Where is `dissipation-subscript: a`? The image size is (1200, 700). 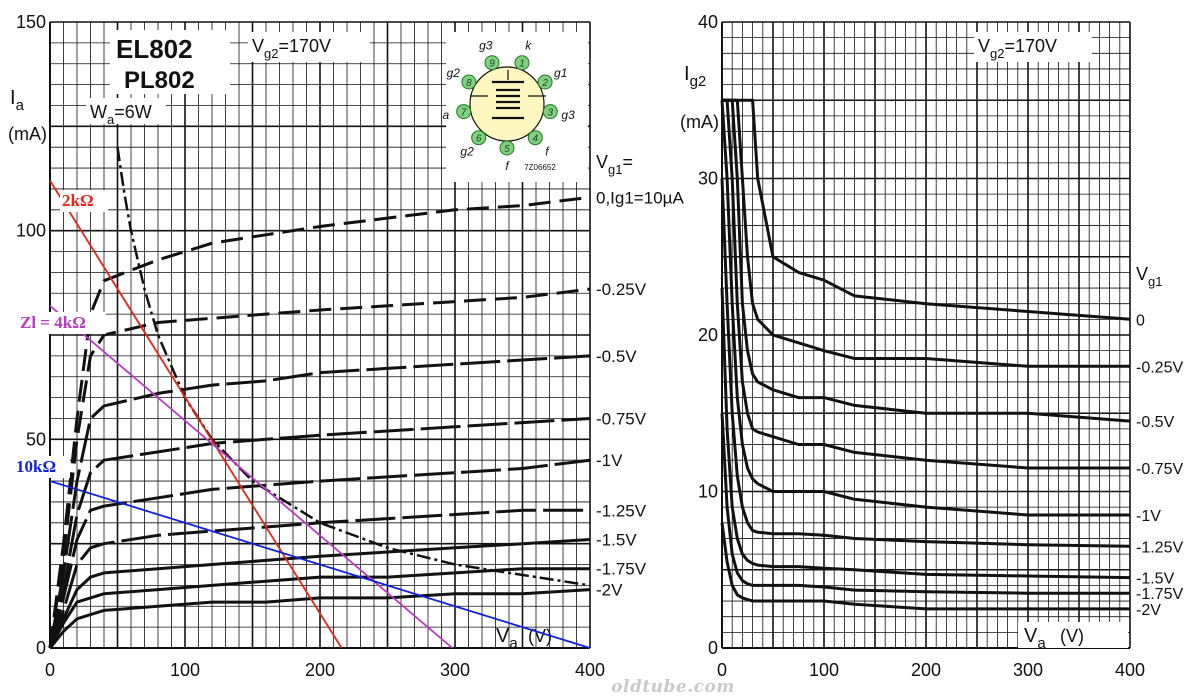 dissipation-subscript: a is located at coordinates (111, 119).